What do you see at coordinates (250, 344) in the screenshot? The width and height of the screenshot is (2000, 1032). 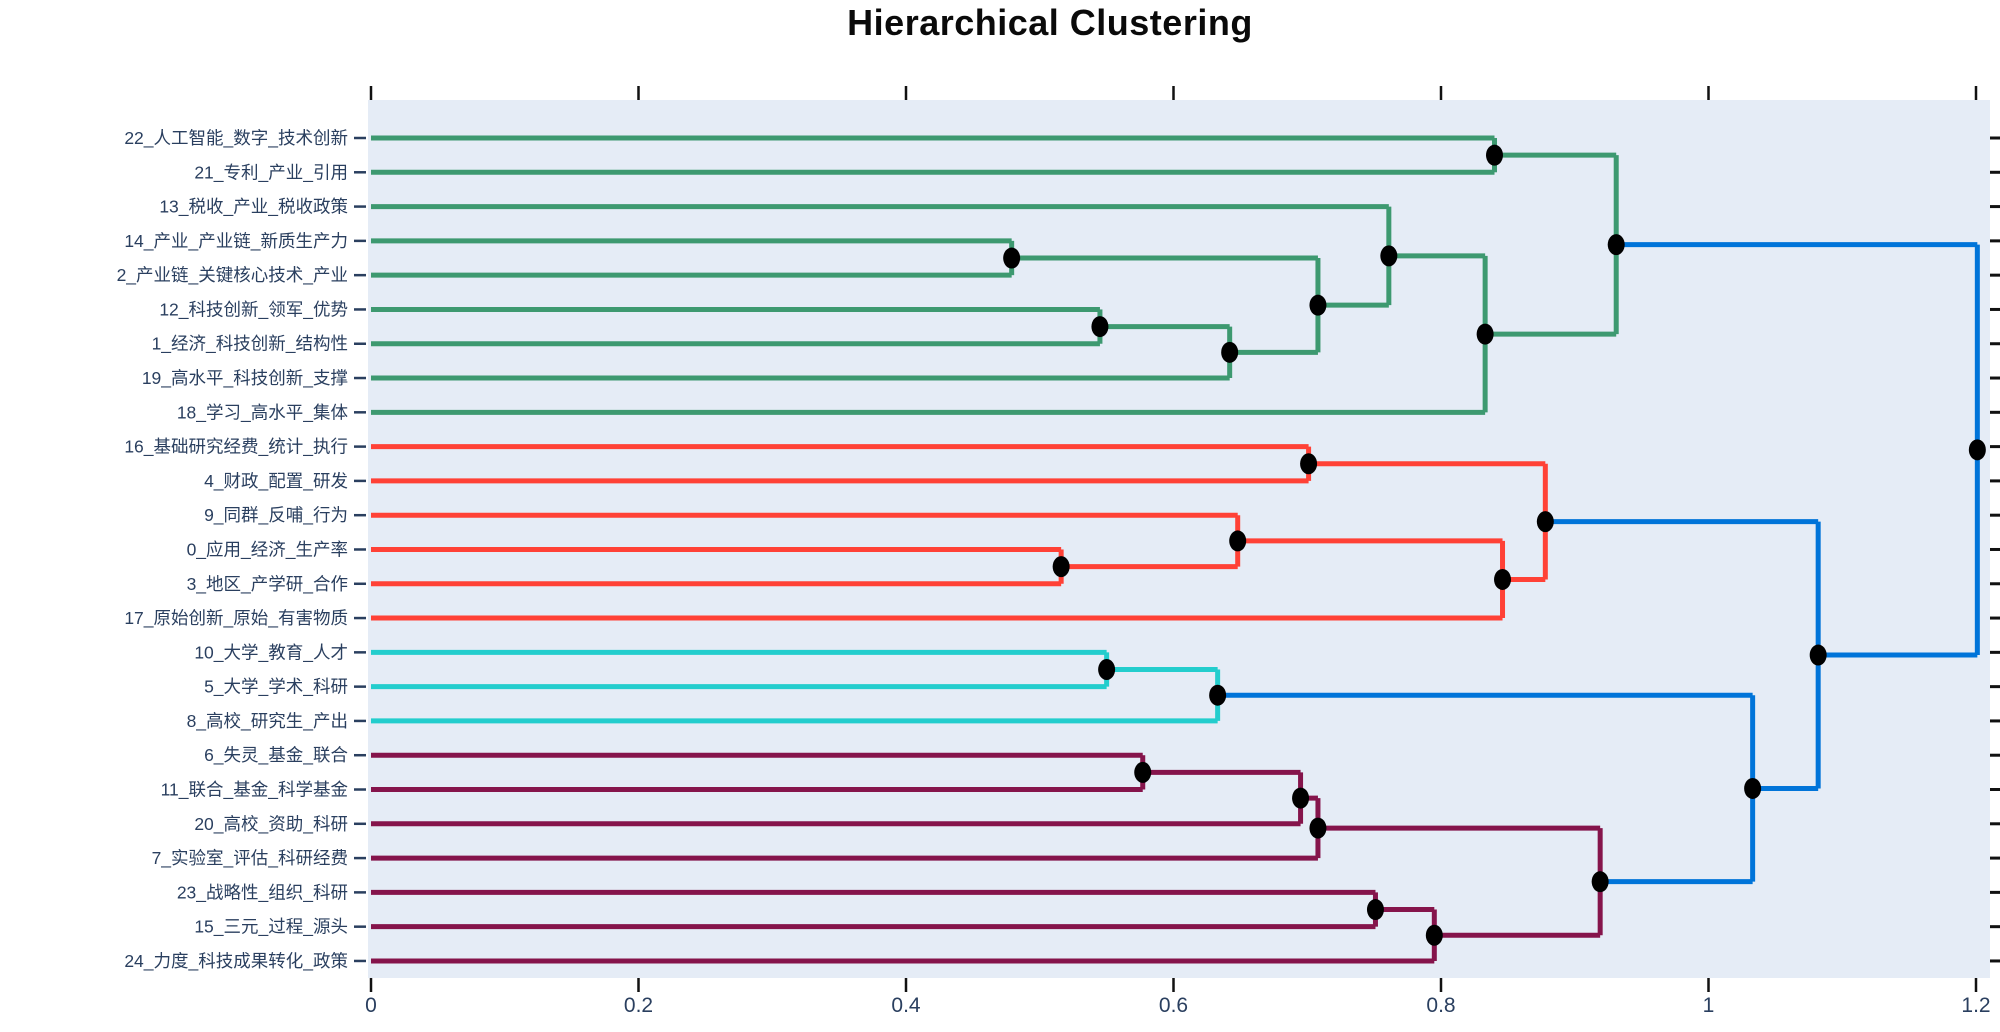 I see `leaf-label: 1_经济_科技创新_结构性` at bounding box center [250, 344].